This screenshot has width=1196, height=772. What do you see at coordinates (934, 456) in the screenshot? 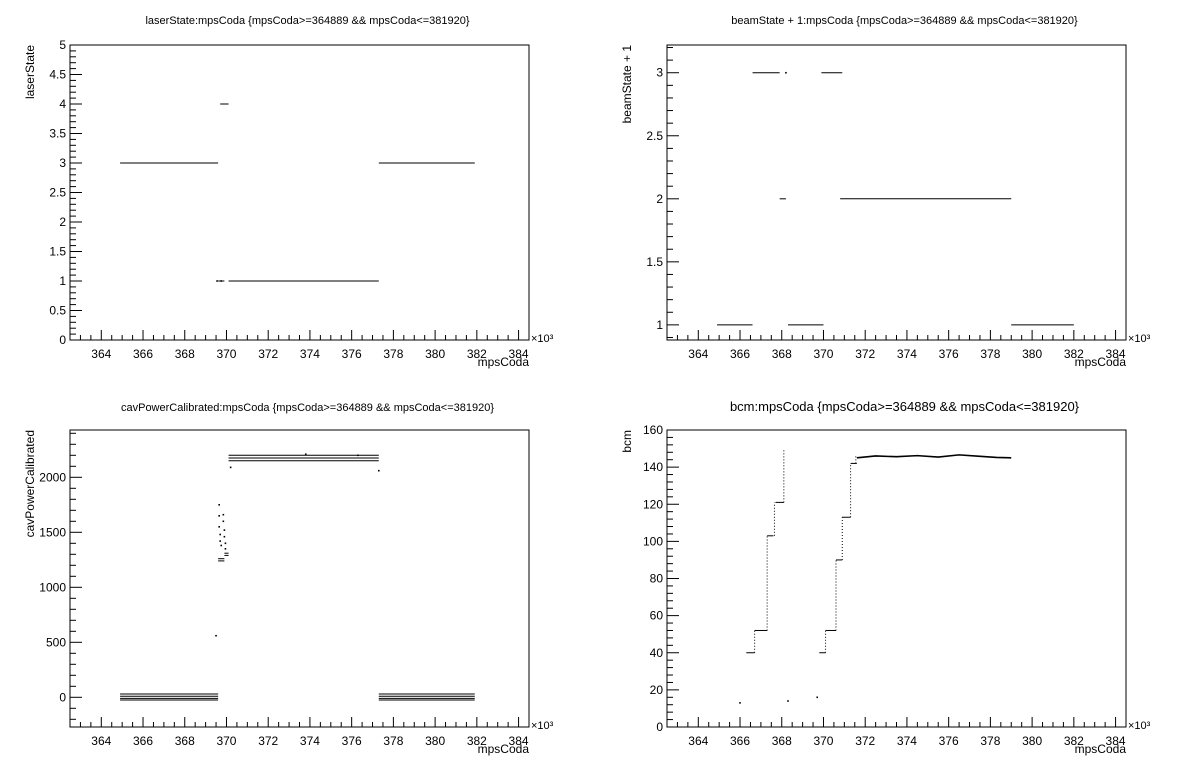
I see `data-plateau` at bounding box center [934, 456].